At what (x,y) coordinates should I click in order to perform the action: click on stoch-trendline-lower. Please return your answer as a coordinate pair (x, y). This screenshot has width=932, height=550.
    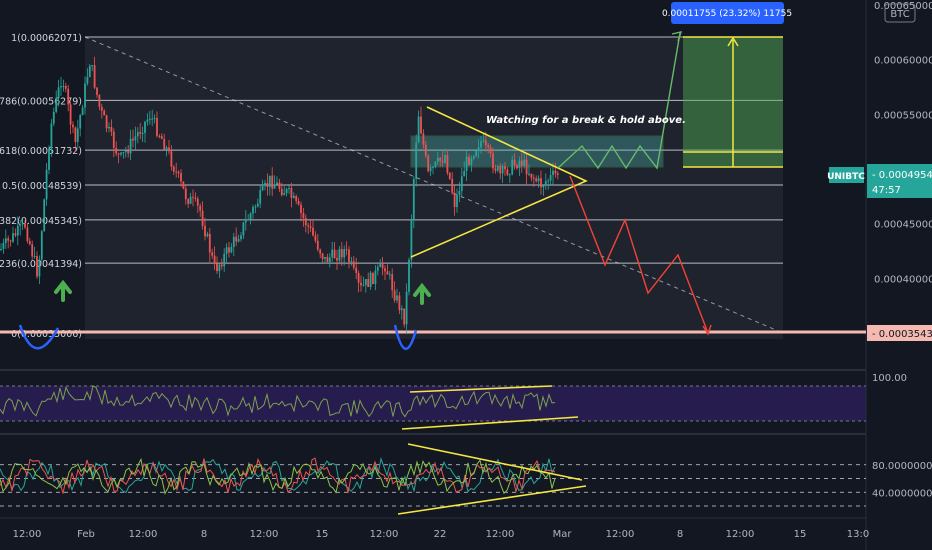
    Looking at the image, I should click on (492, 500).